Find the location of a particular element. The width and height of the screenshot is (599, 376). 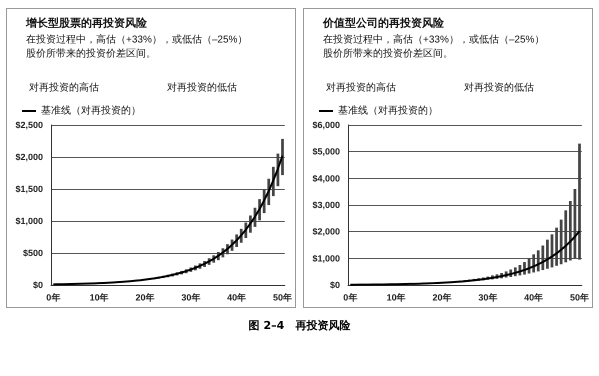

y-tick-label: $500 is located at coordinates (32, 253).